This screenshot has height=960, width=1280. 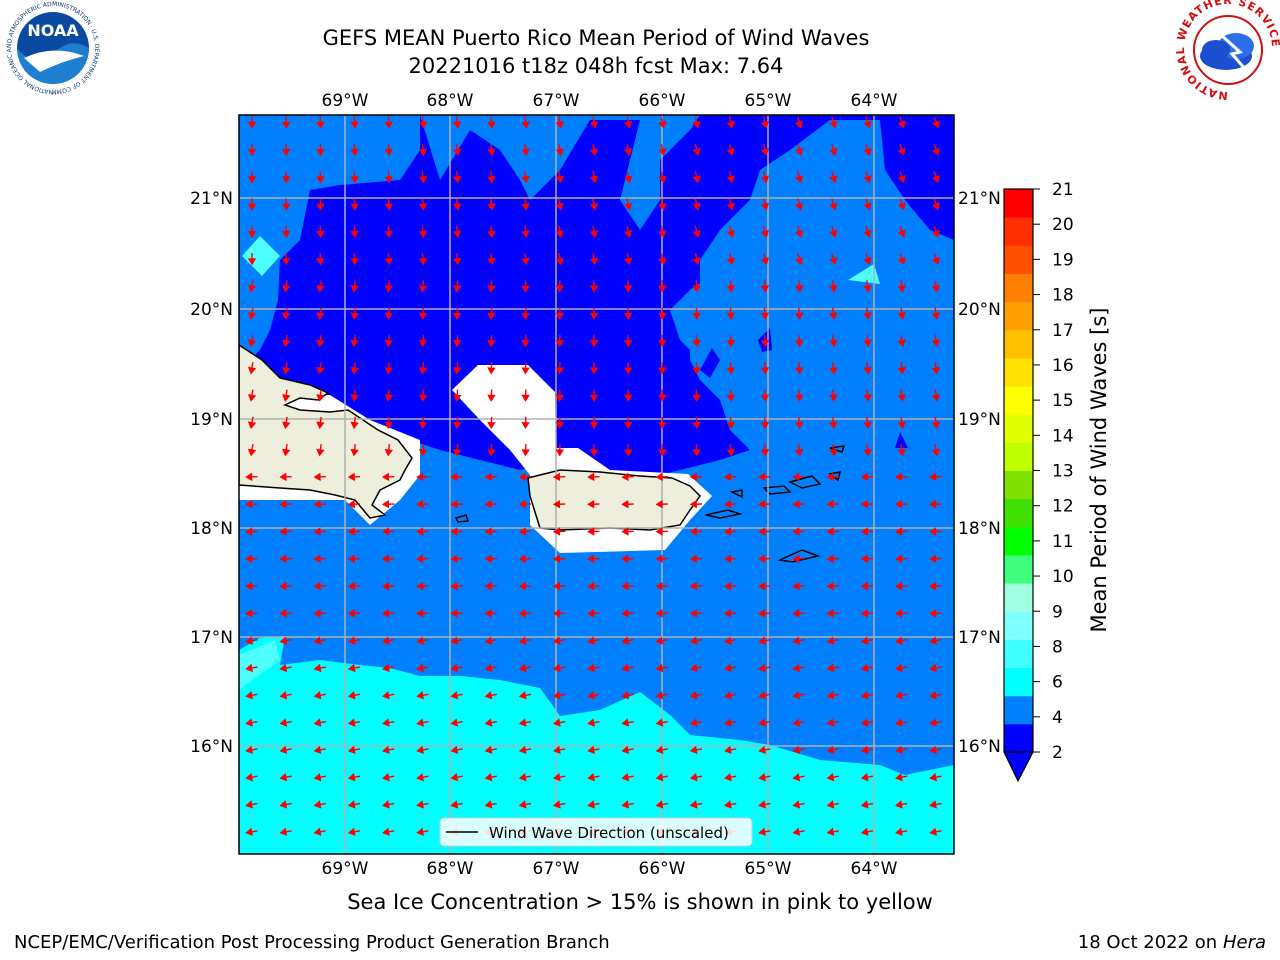 What do you see at coordinates (662, 869) in the screenshot?
I see `lon-tick-bottom: 66°W` at bounding box center [662, 869].